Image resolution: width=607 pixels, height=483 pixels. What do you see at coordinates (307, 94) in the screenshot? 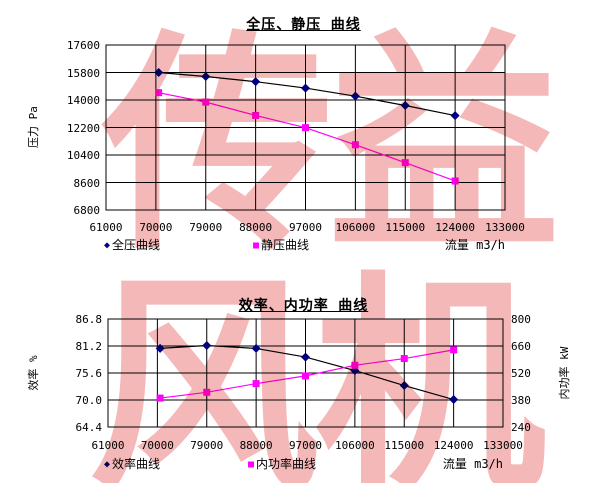
I see `series-line-全压曲线` at bounding box center [307, 94].